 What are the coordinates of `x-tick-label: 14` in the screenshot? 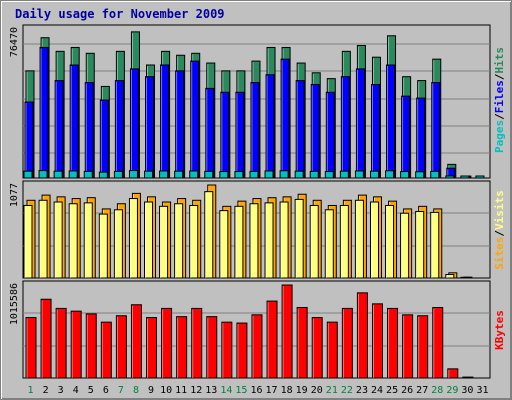 It's located at (226, 390).